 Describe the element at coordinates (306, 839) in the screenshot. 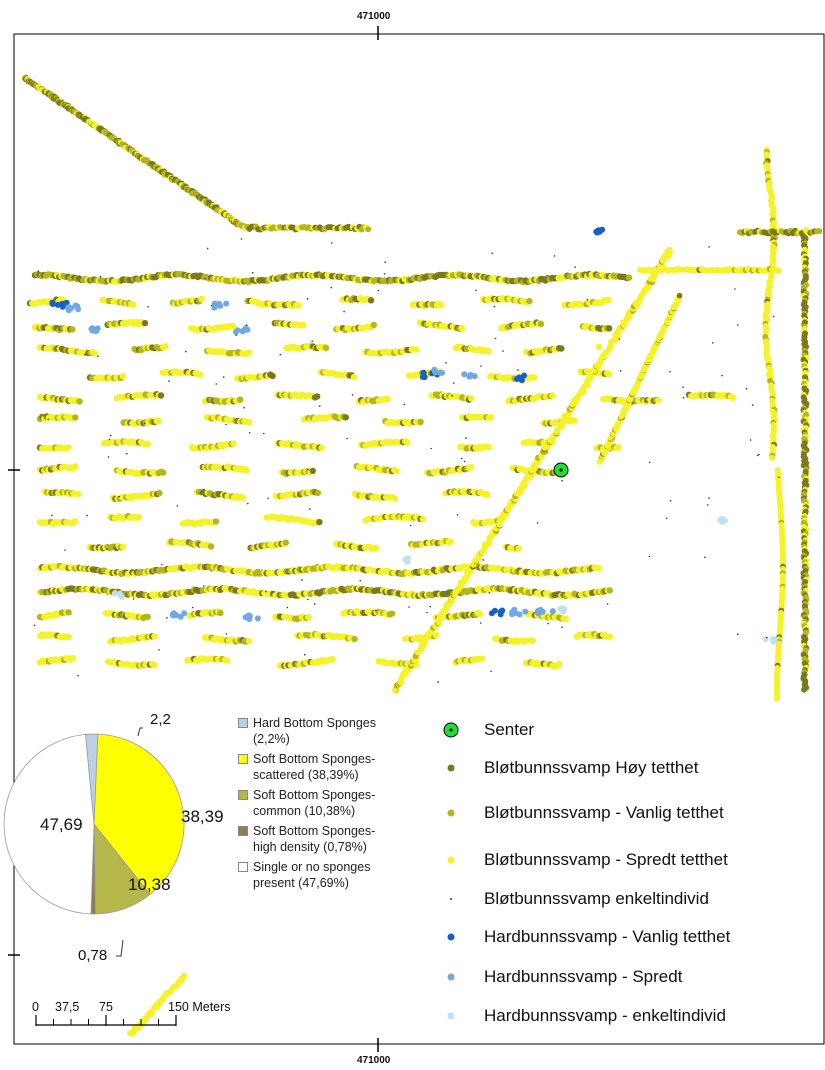

I see `pie-legend-item-high: Soft Bottom Sponges-high density (0,78%)` at that location.